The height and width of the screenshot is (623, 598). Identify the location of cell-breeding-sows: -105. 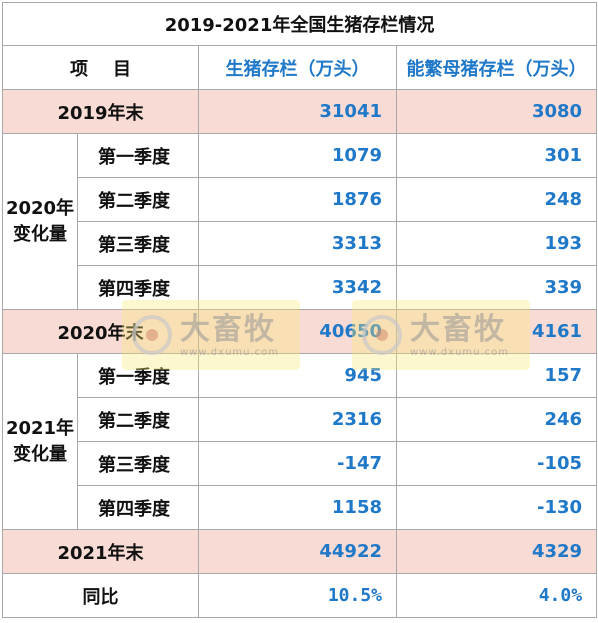
(496, 463).